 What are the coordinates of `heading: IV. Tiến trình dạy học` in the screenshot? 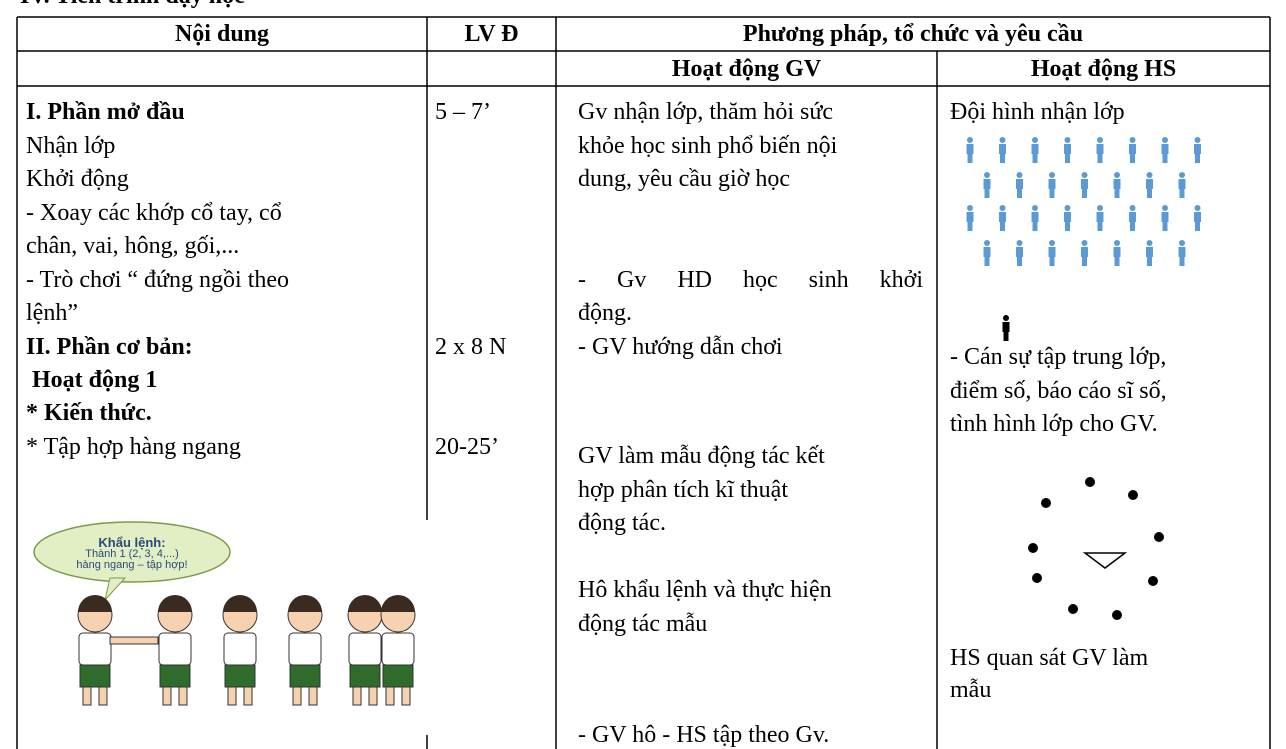 It's located at (132, 5).